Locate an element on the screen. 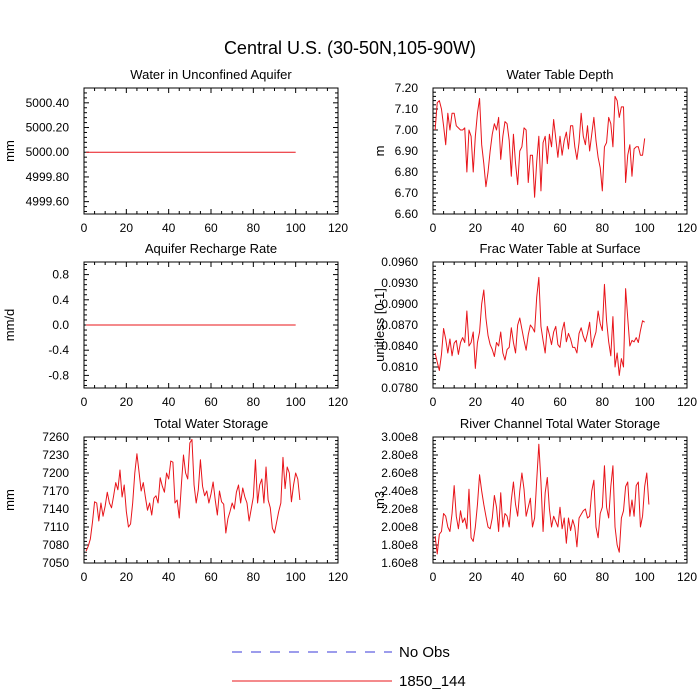  y-tick-label: 5000.40 is located at coordinates (48, 103).